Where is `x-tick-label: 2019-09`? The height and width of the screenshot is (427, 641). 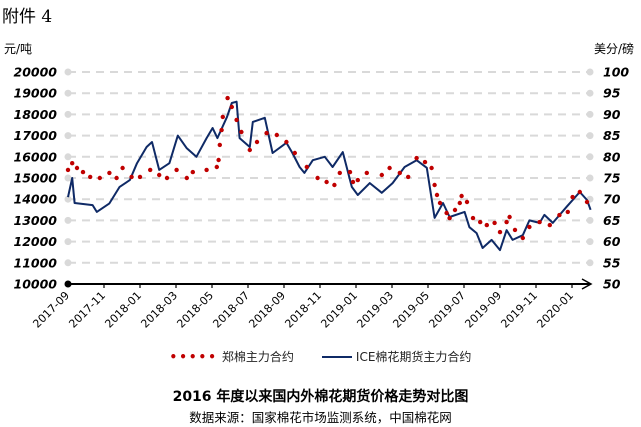
x-tick-label: 2019-09 is located at coordinates (483, 310).